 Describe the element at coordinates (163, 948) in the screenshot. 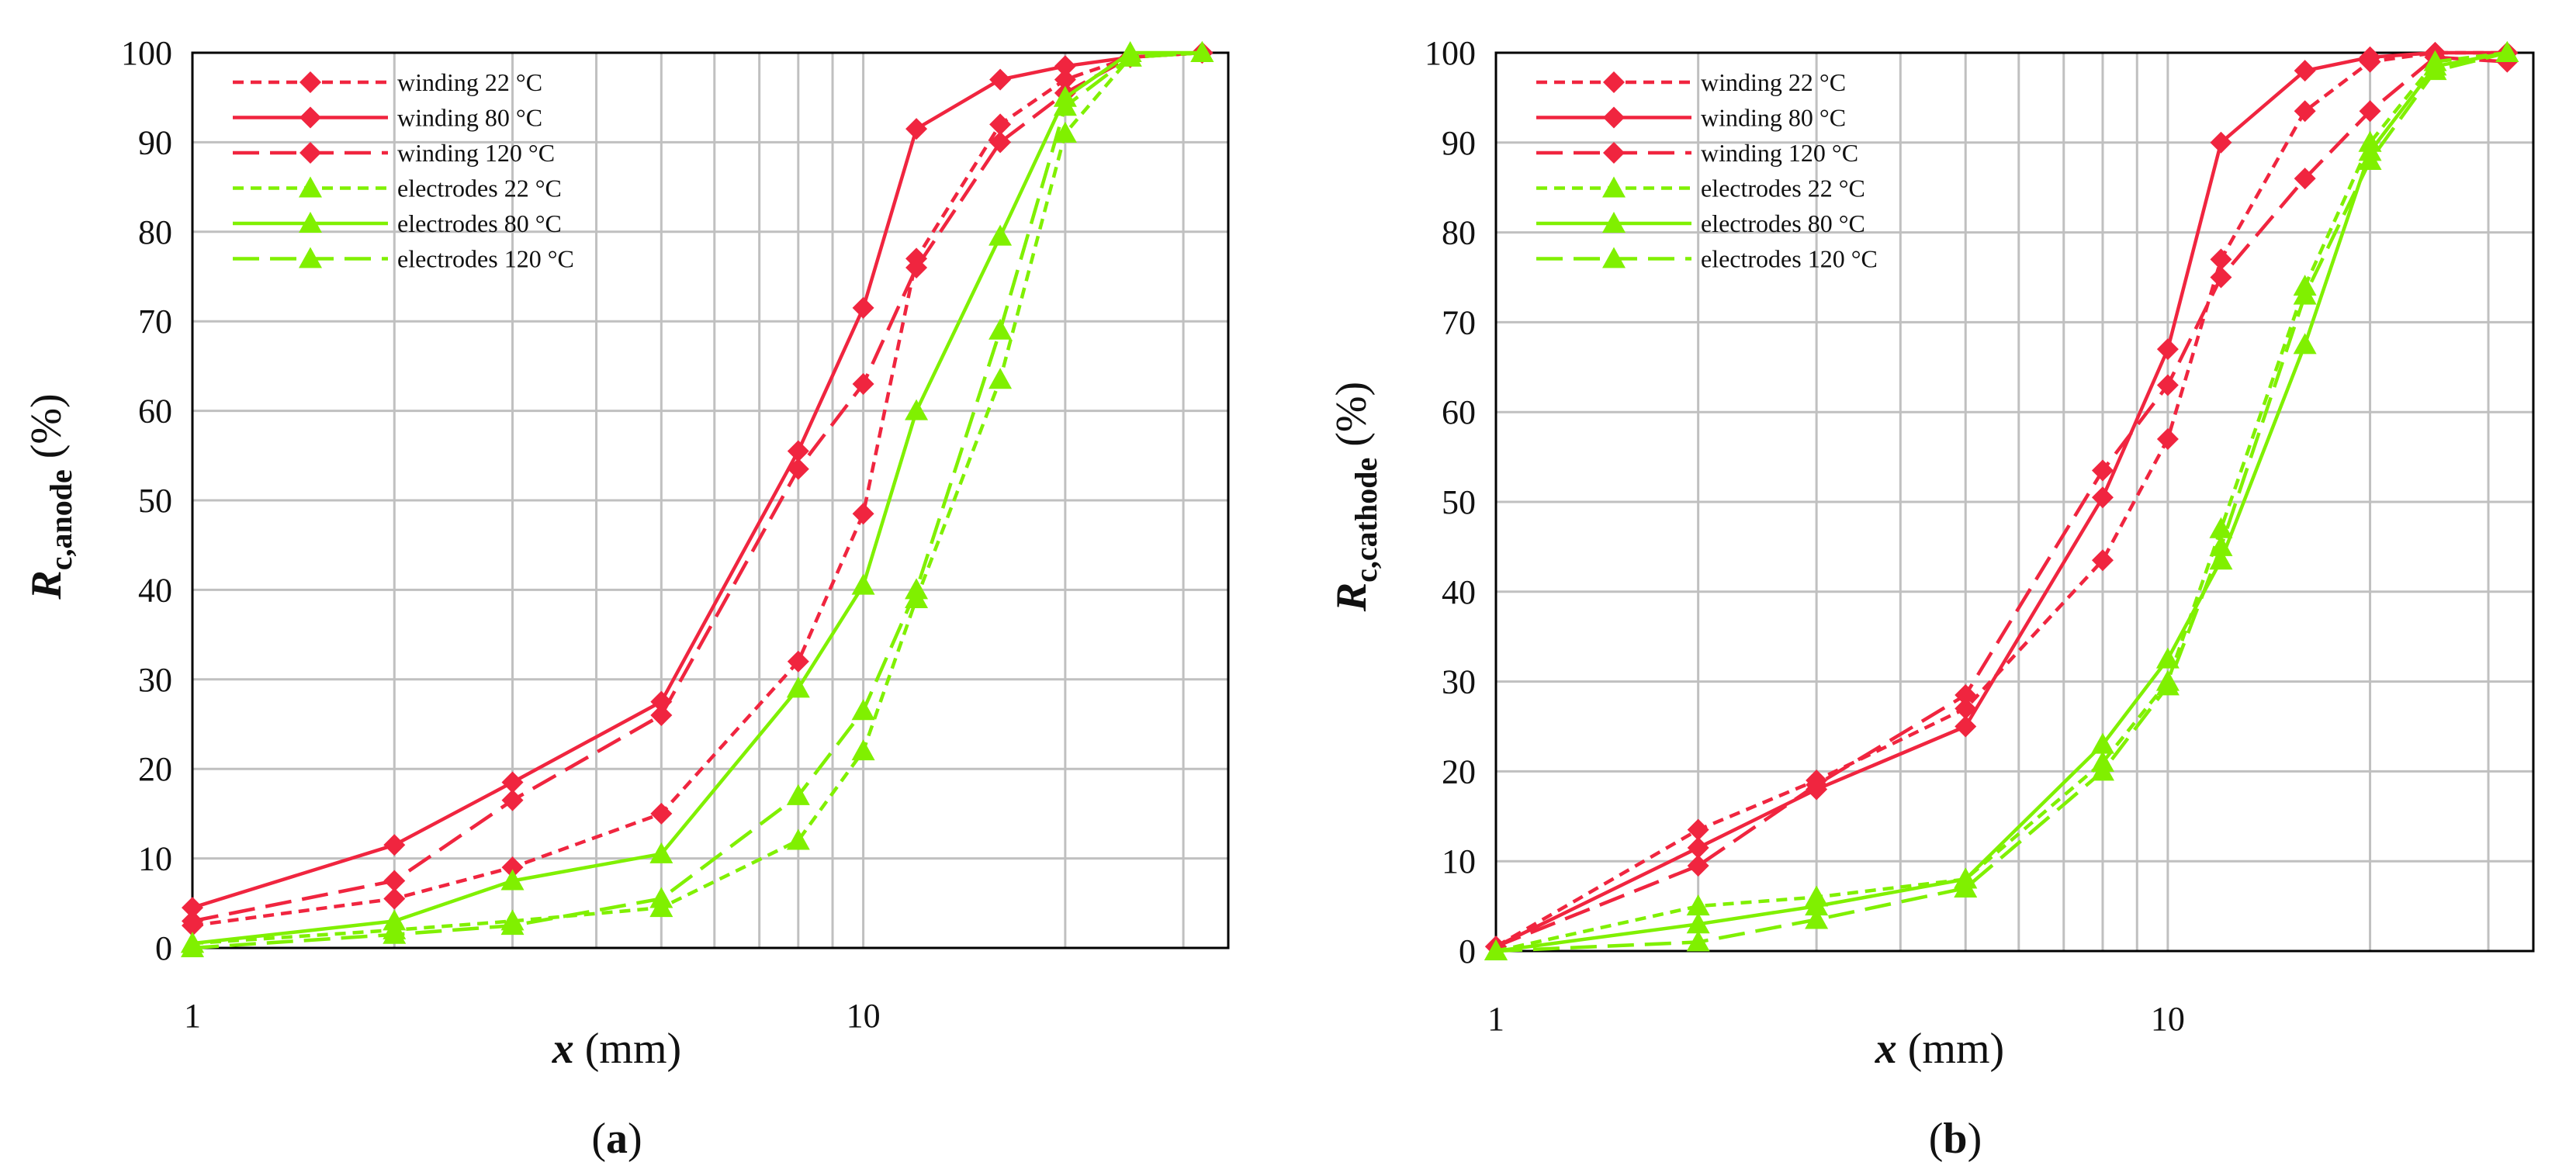

I see `panel-a-y-tick-label: 0` at that location.